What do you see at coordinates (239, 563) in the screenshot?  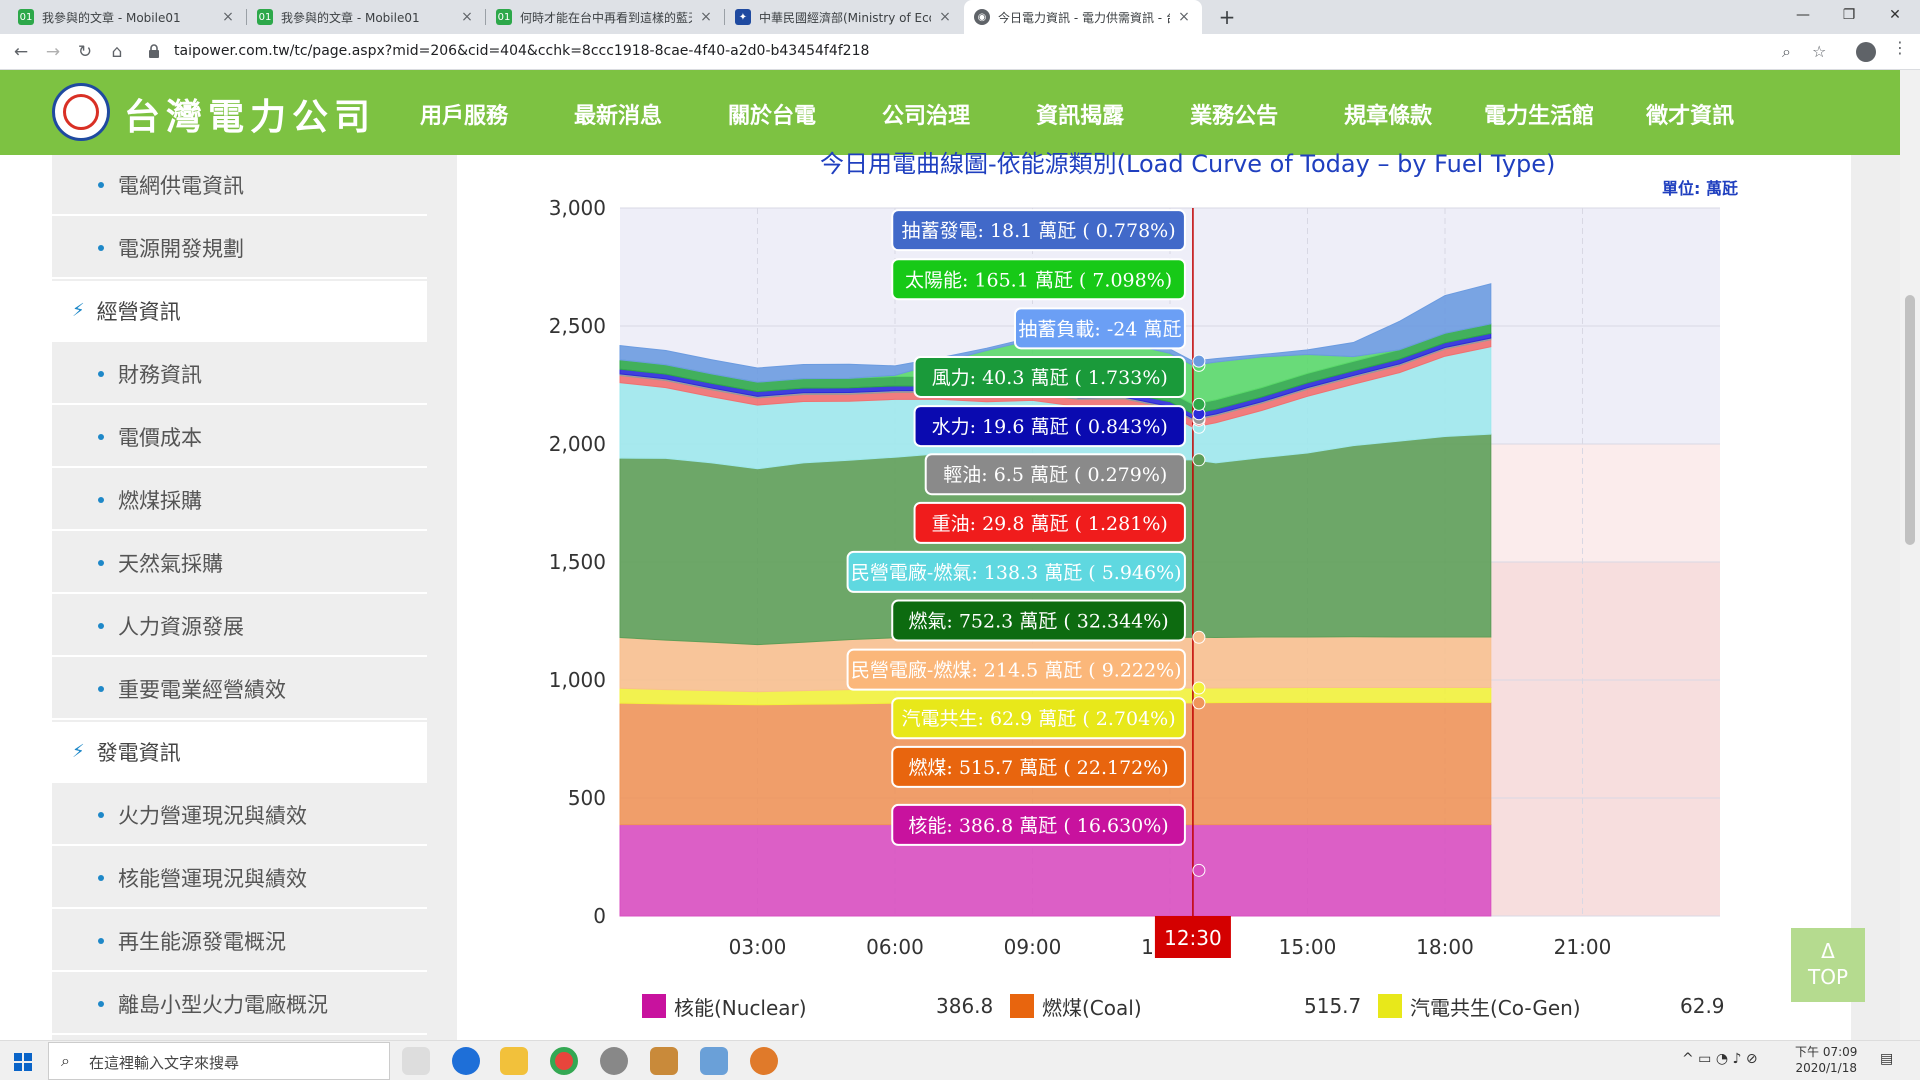 I see `sidebar-item: 天然氣採購` at bounding box center [239, 563].